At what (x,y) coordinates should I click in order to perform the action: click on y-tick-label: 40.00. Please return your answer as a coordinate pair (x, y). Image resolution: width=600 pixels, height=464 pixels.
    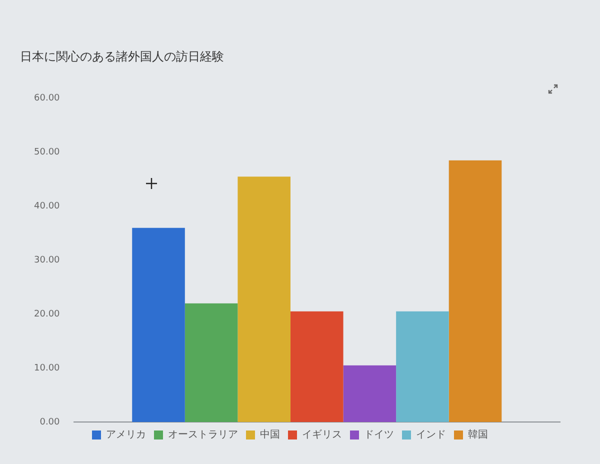
    Looking at the image, I should click on (47, 207).